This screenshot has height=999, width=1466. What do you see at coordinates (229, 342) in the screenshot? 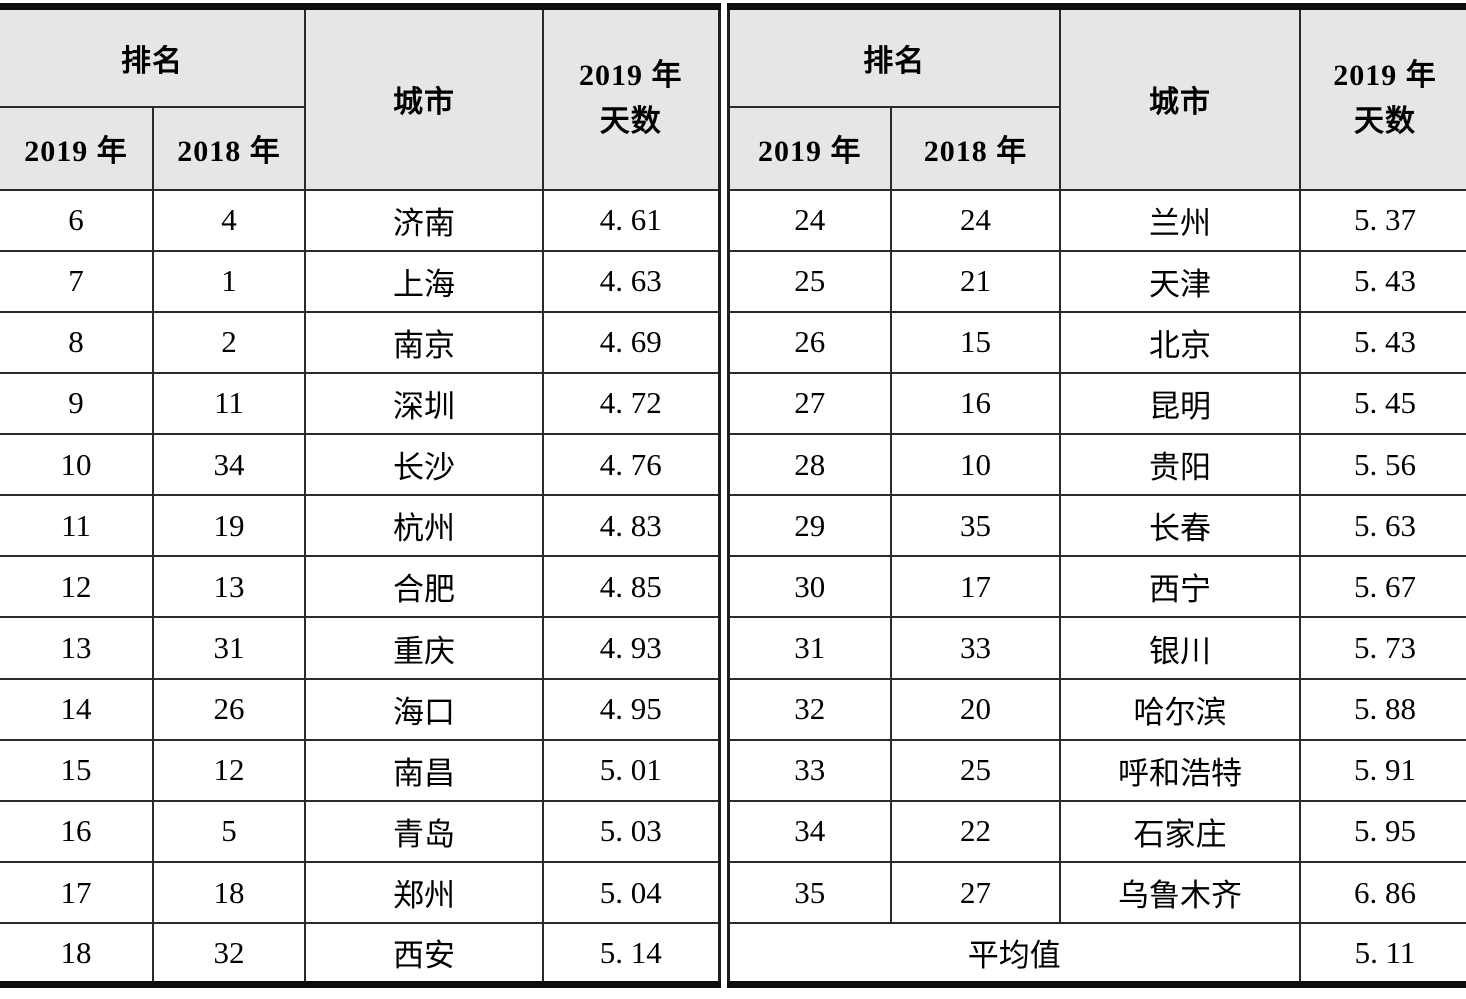
I see `cell-rank-2018: 2` at bounding box center [229, 342].